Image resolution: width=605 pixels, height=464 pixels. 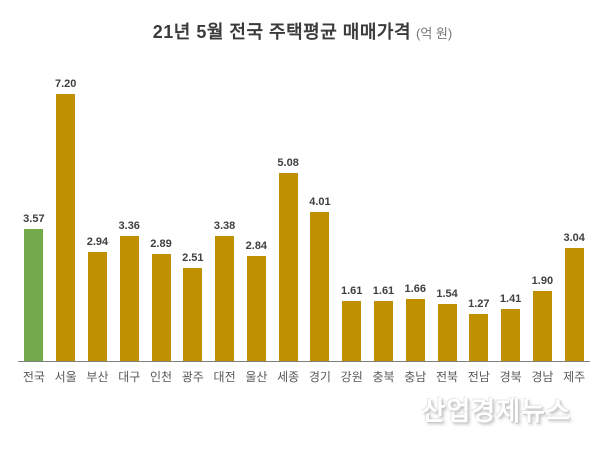 I want to click on x-axis-label: 전국, so click(x=33, y=377).